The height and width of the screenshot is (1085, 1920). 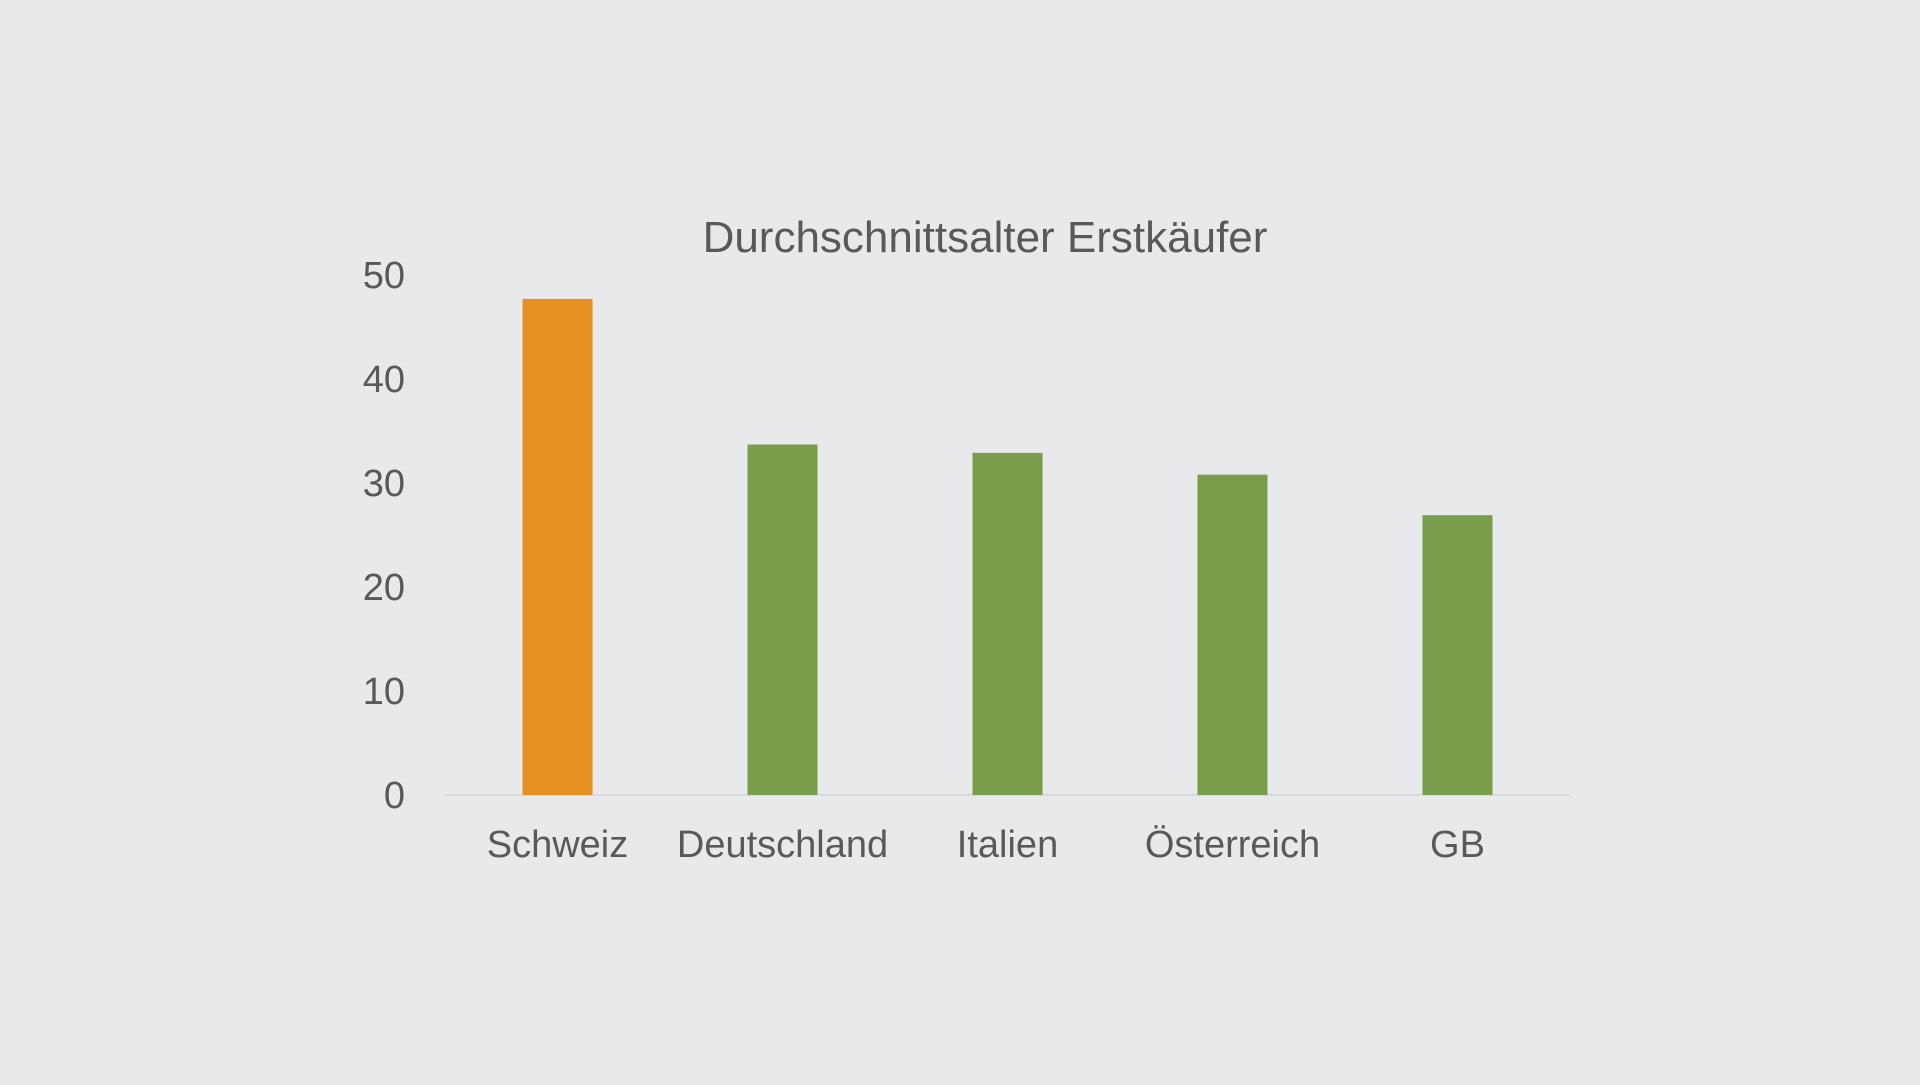 What do you see at coordinates (985, 237) in the screenshot?
I see `chart-title: Durchschnittsalter Erstkäufer` at bounding box center [985, 237].